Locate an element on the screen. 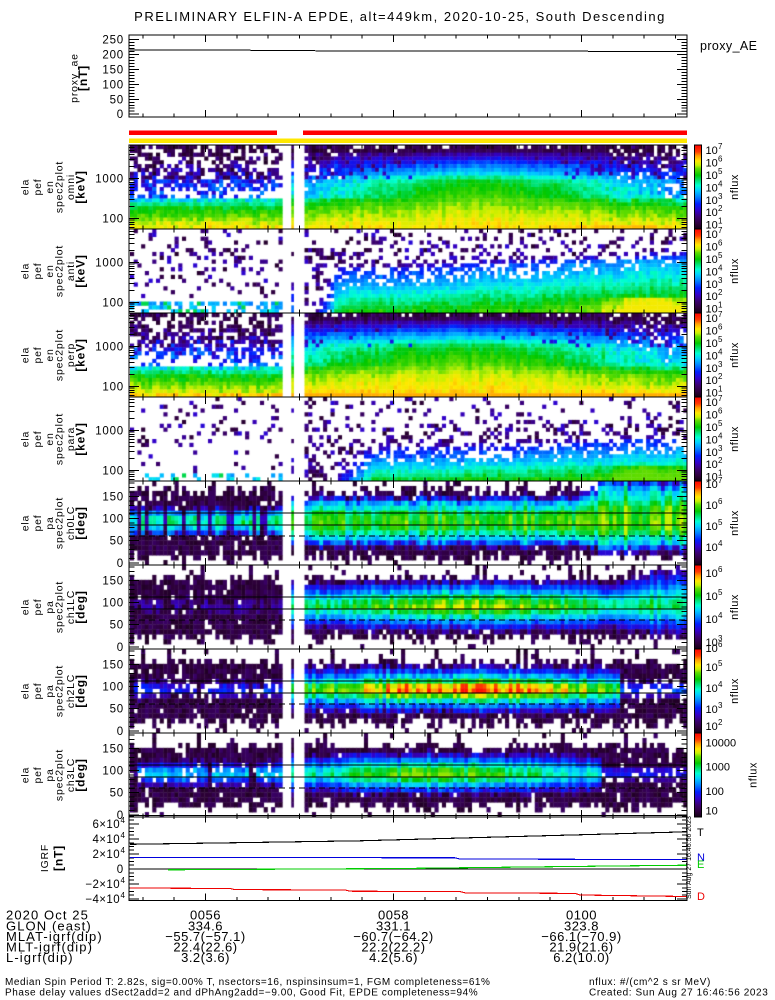 The height and width of the screenshot is (1000, 775). svg-text: 323.8 is located at coordinates (581, 926).